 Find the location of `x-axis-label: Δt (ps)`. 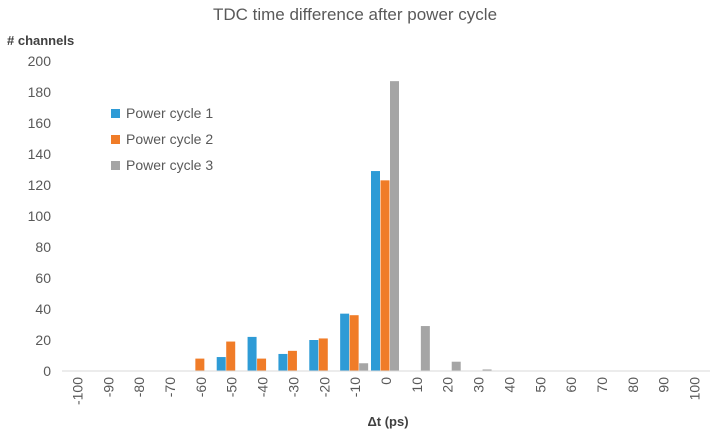

x-axis-label: Δt (ps) is located at coordinates (387, 421).